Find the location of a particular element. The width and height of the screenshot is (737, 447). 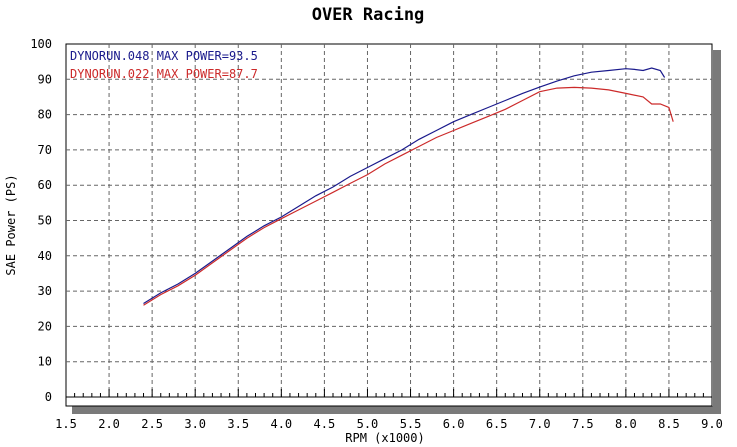

y-tick-label: 50 is located at coordinates (45, 221).